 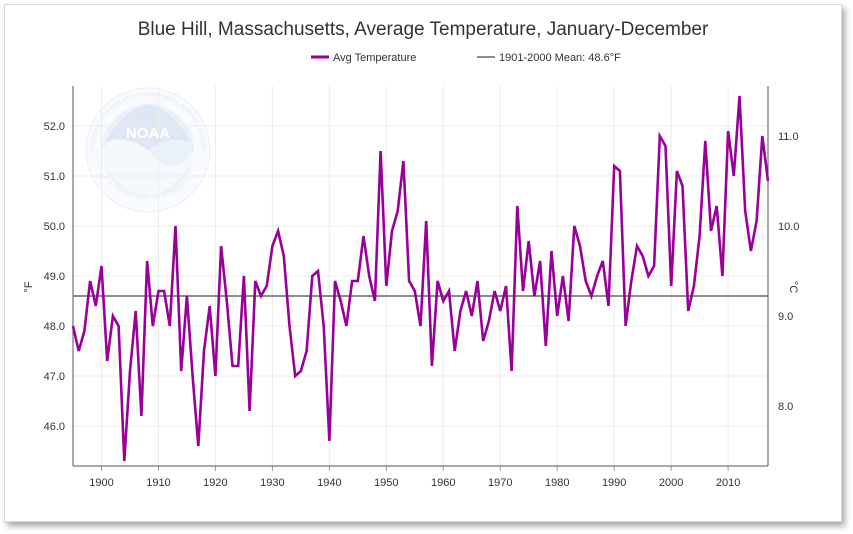 What do you see at coordinates (374, 58) in the screenshot?
I see `legend-label-avg: Avg Temperature` at bounding box center [374, 58].